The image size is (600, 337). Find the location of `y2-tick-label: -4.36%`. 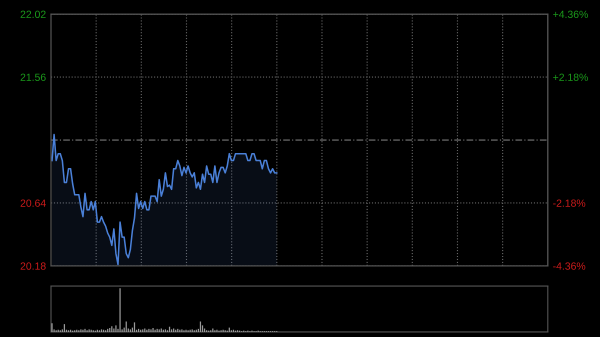

y2-tick-label: -4.36% is located at coordinates (569, 266).